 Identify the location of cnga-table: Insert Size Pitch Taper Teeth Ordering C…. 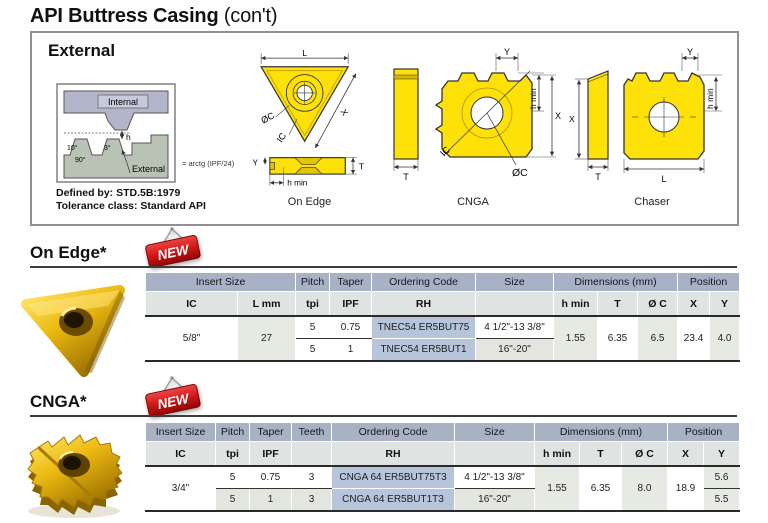
(443, 467).